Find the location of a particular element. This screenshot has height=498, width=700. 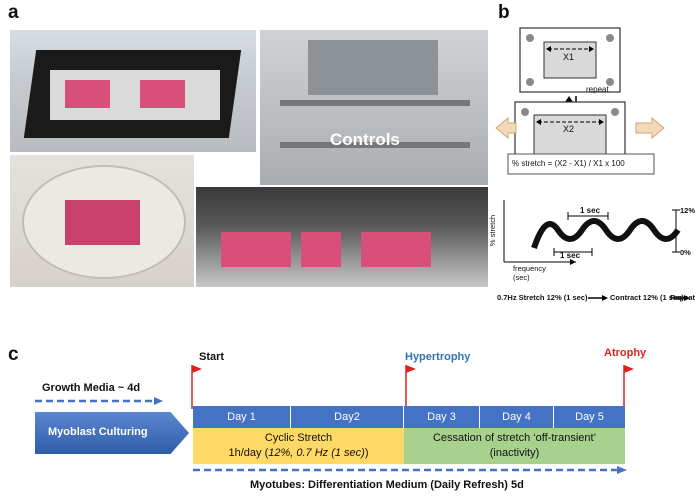

y-axis-label: % stretch is located at coordinates (493, 230).